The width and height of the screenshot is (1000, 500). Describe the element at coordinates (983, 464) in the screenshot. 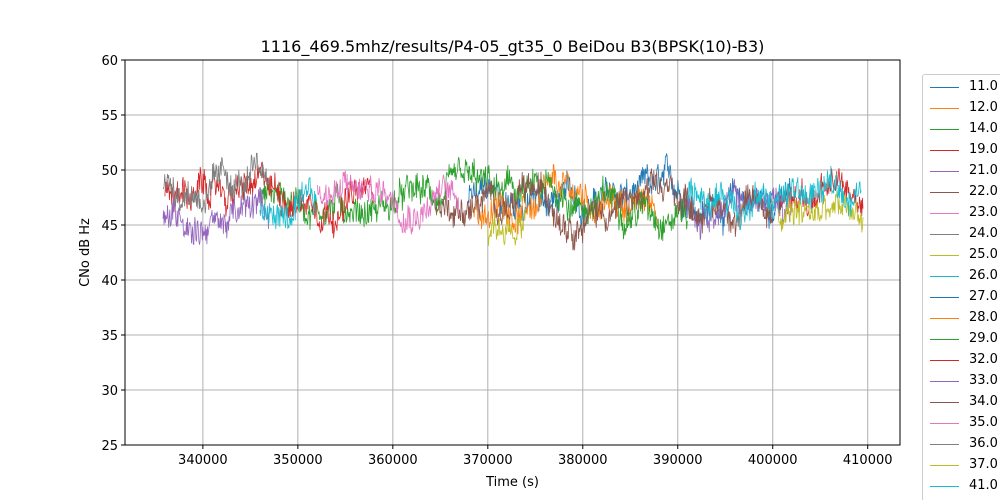

I see `legend-label: 37.0` at that location.